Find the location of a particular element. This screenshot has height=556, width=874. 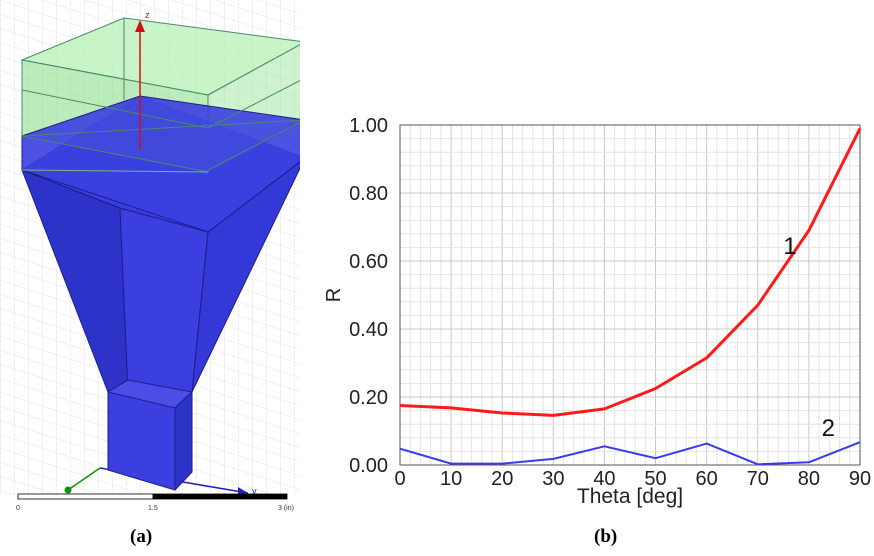

scale-bar: 0 1.5 3 (in) is located at coordinates (155, 502).